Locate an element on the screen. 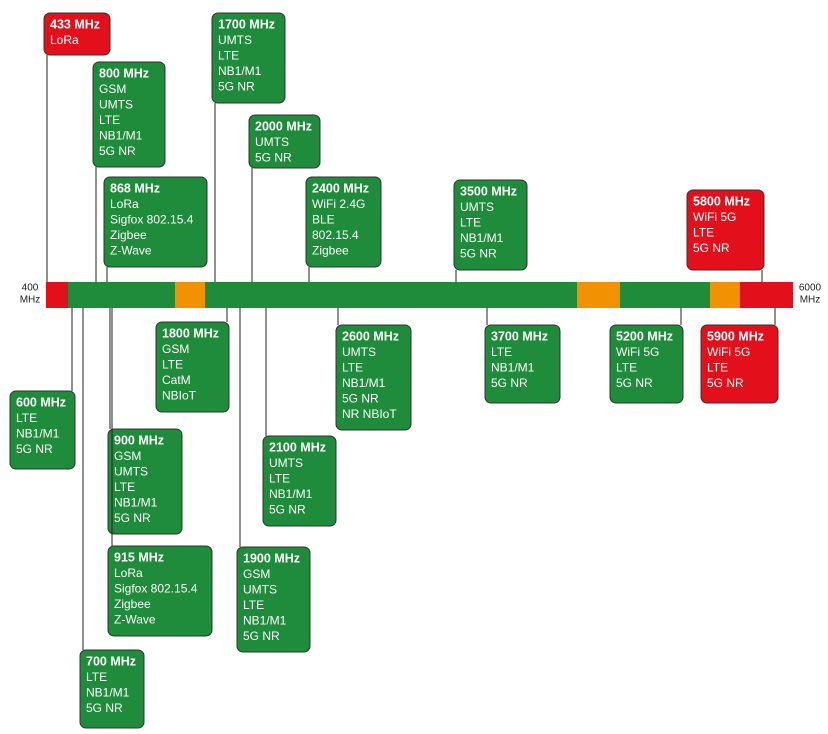  box-title: 5900 MHz is located at coordinates (735, 336).